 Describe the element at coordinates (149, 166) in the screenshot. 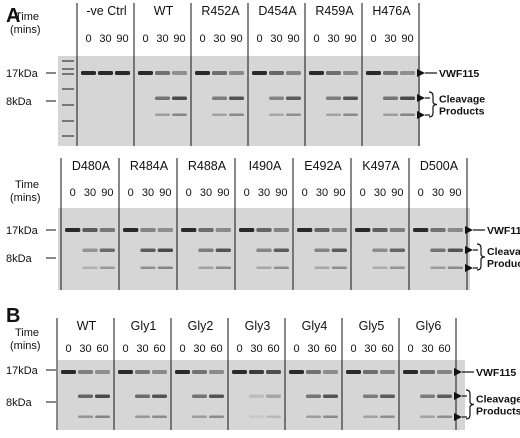

I see `lane-name: R484A` at that location.